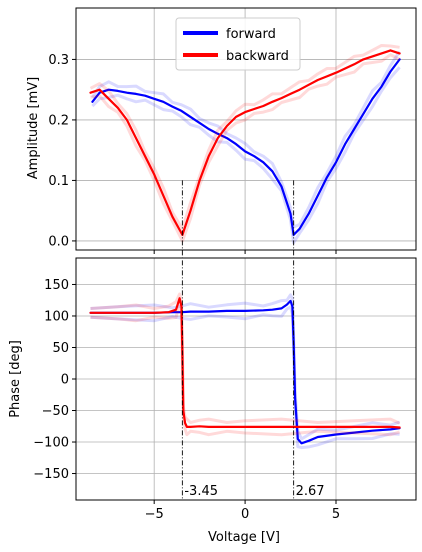 The image size is (422, 552). Describe the element at coordinates (56, 316) in the screenshot. I see `y-tick-label: 100` at that location.